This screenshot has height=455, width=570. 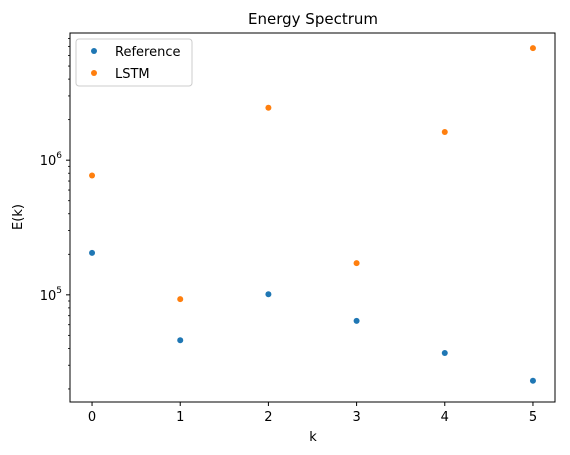 I want to click on y-tick-label: 10⁵, so click(x=51, y=295).